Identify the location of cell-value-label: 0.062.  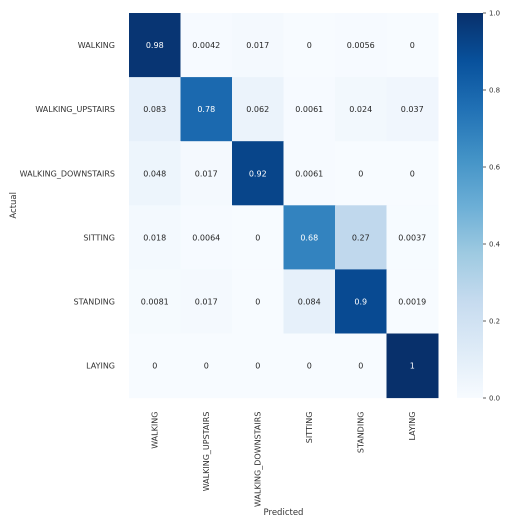
(257, 109).